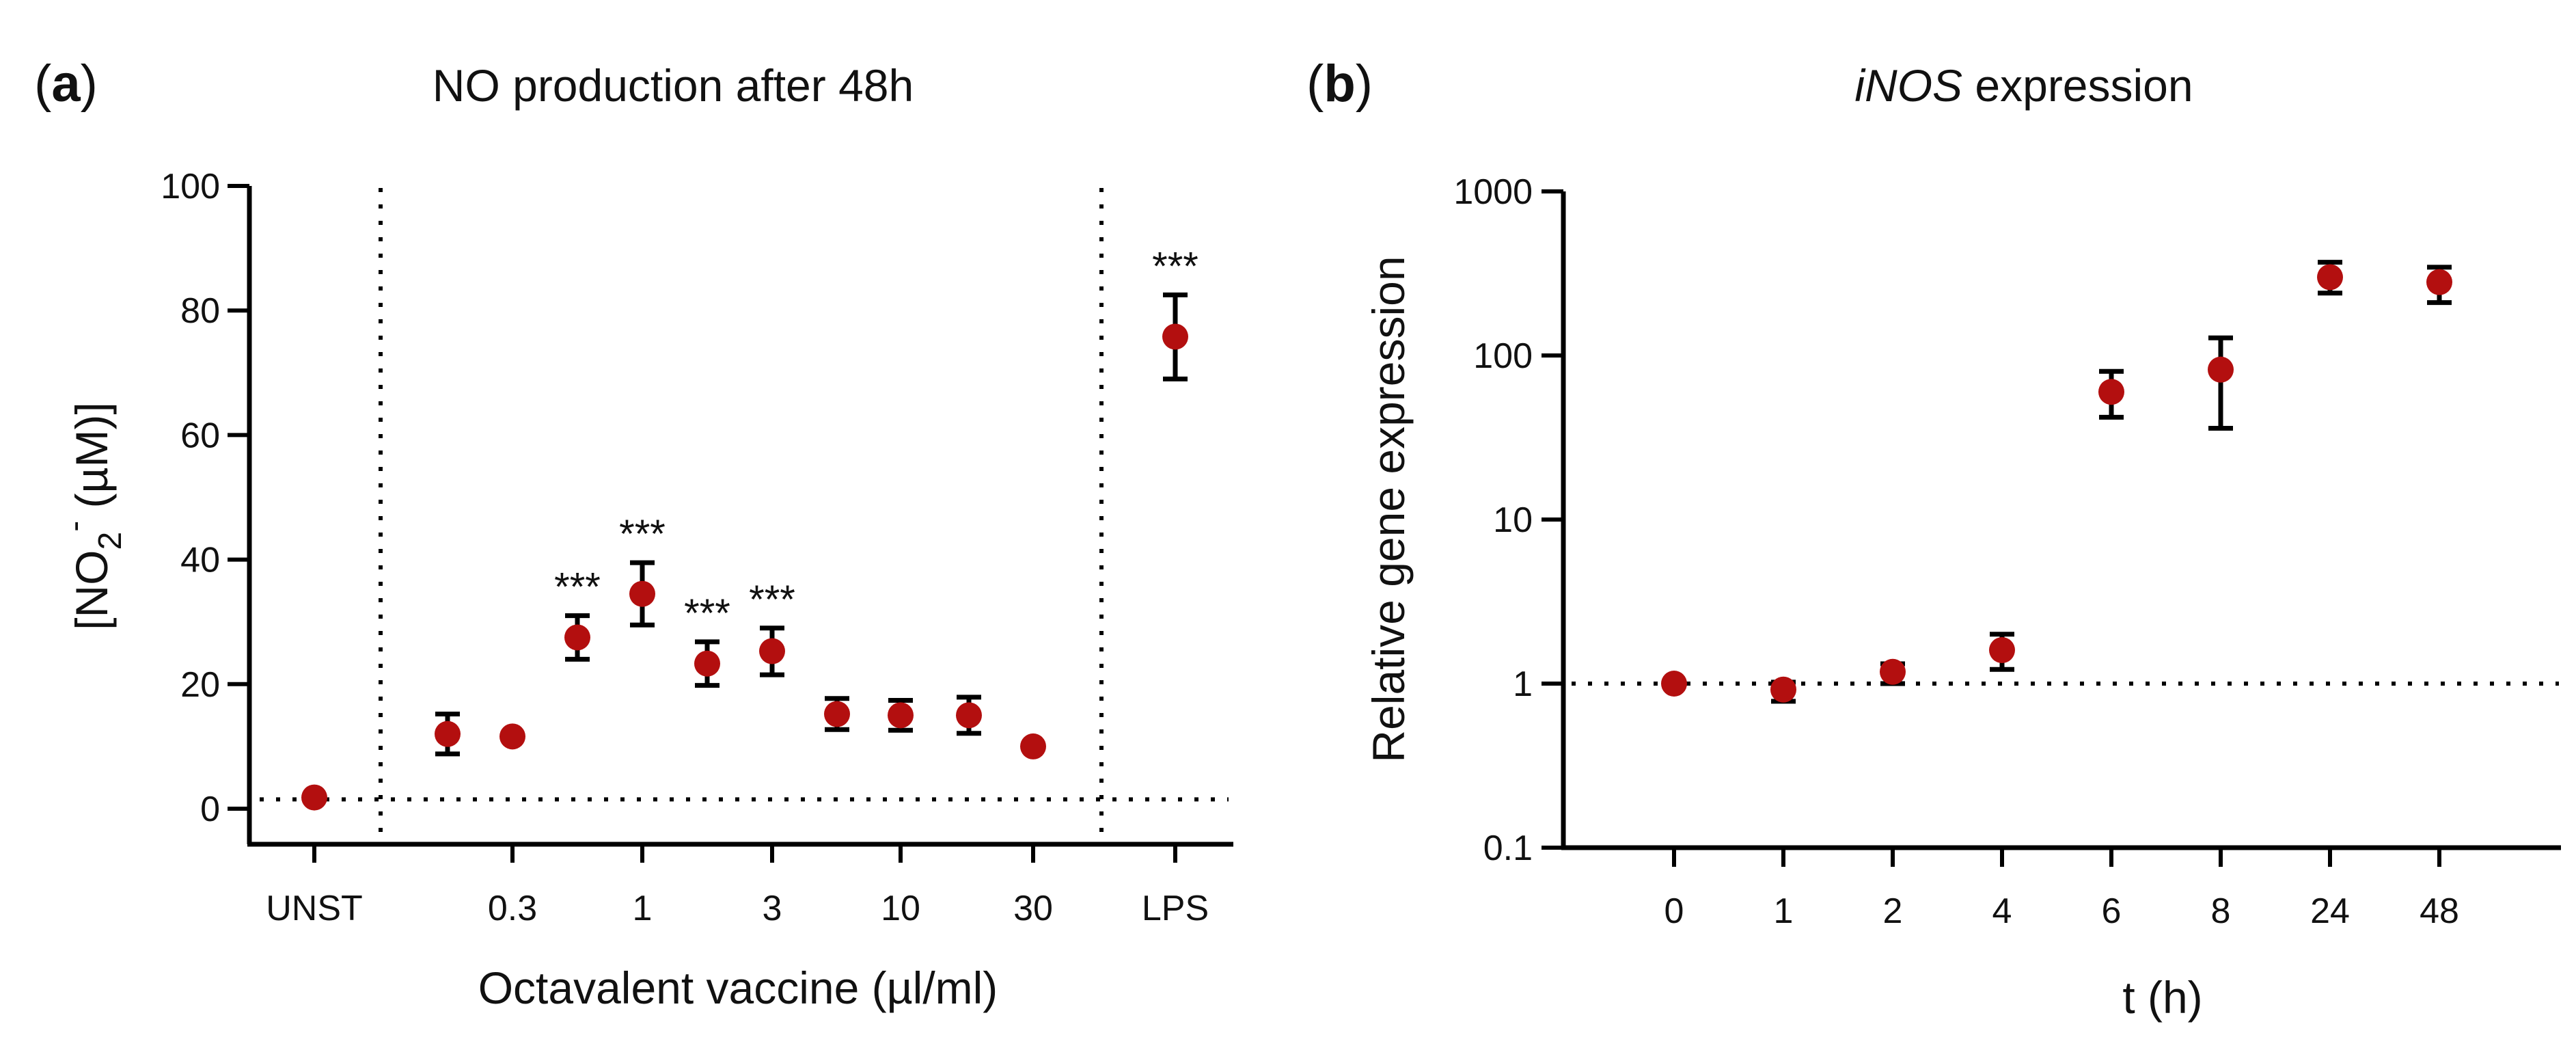 The height and width of the screenshot is (1063, 2576). Describe the element at coordinates (643, 908) in the screenshot. I see `chart-a-x-tick-label: 1` at that location.